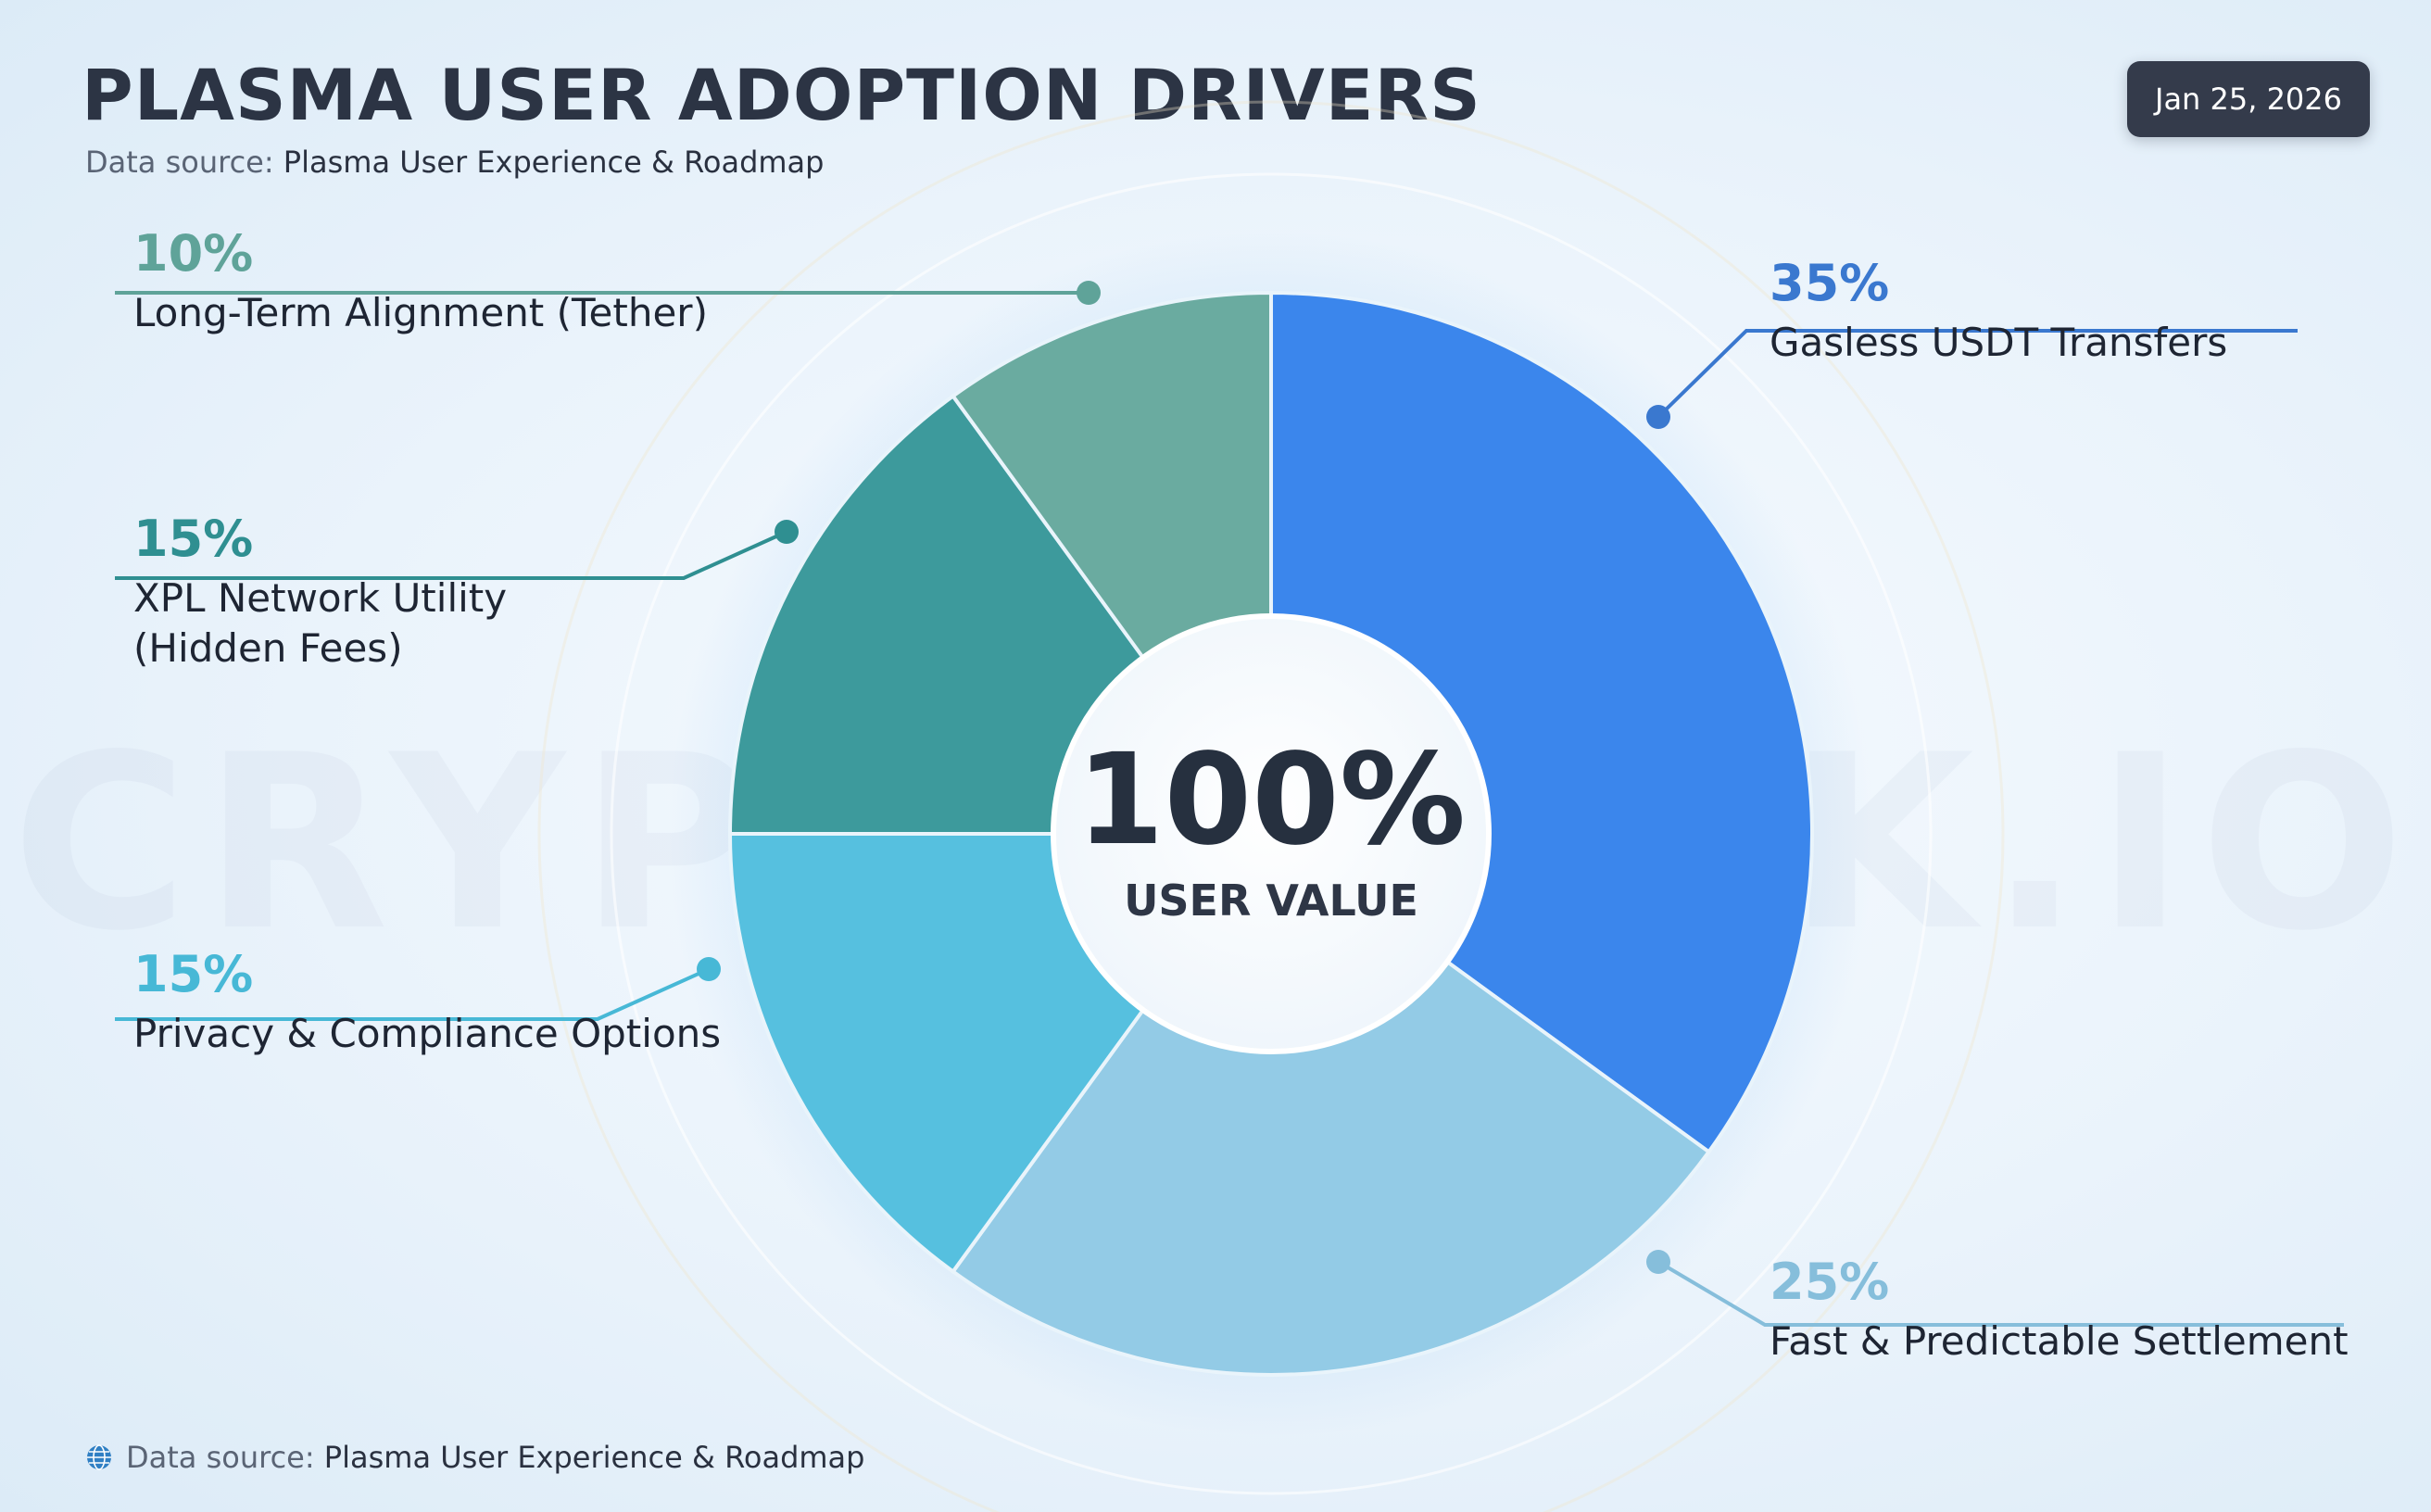 The image size is (2431, 1512). I want to click on callout-label: XPL Network Utility (Hidden Fees), so click(320, 623).